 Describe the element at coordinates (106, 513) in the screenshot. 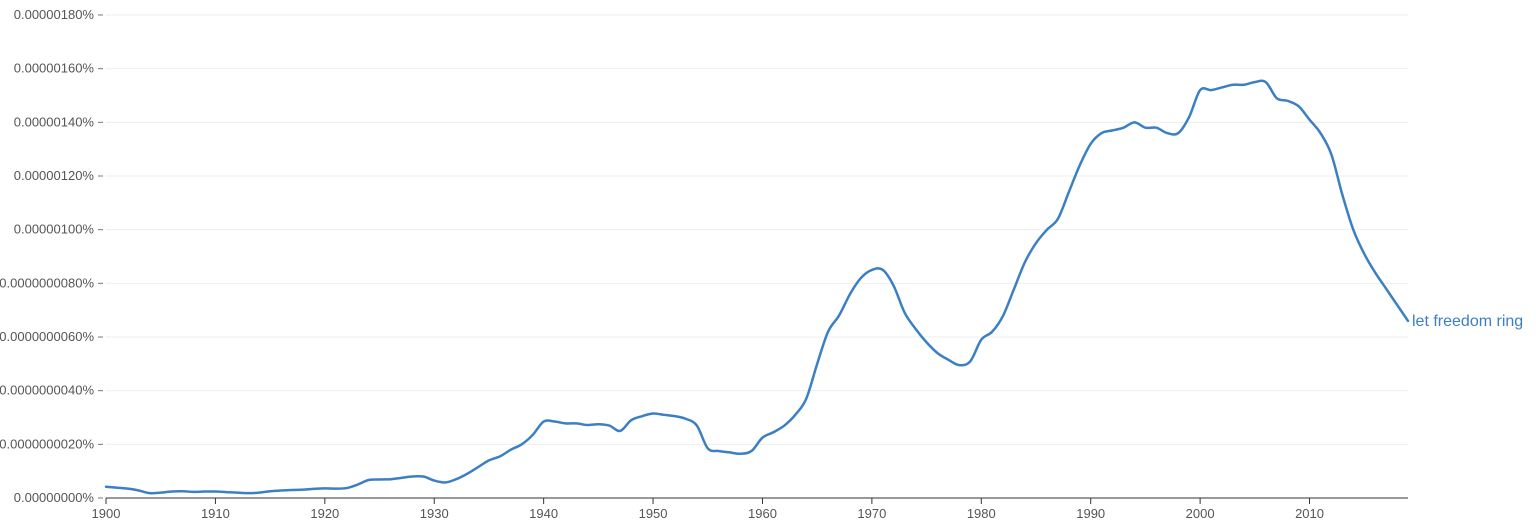

I see `x-tick-label: 1900` at that location.